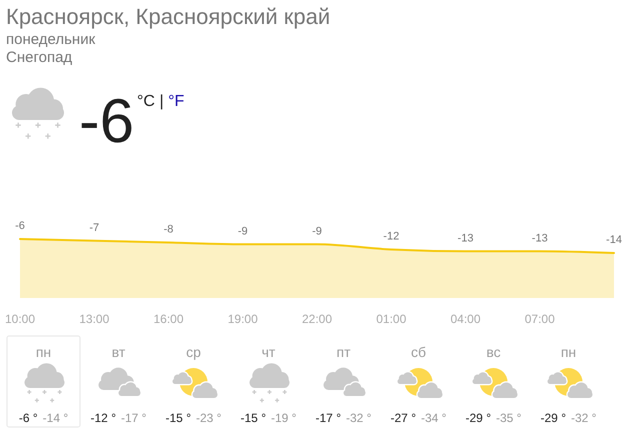 This screenshot has width=632, height=438. Describe the element at coordinates (434, 418) in the screenshot. I see `data-label: -34 °` at that location.